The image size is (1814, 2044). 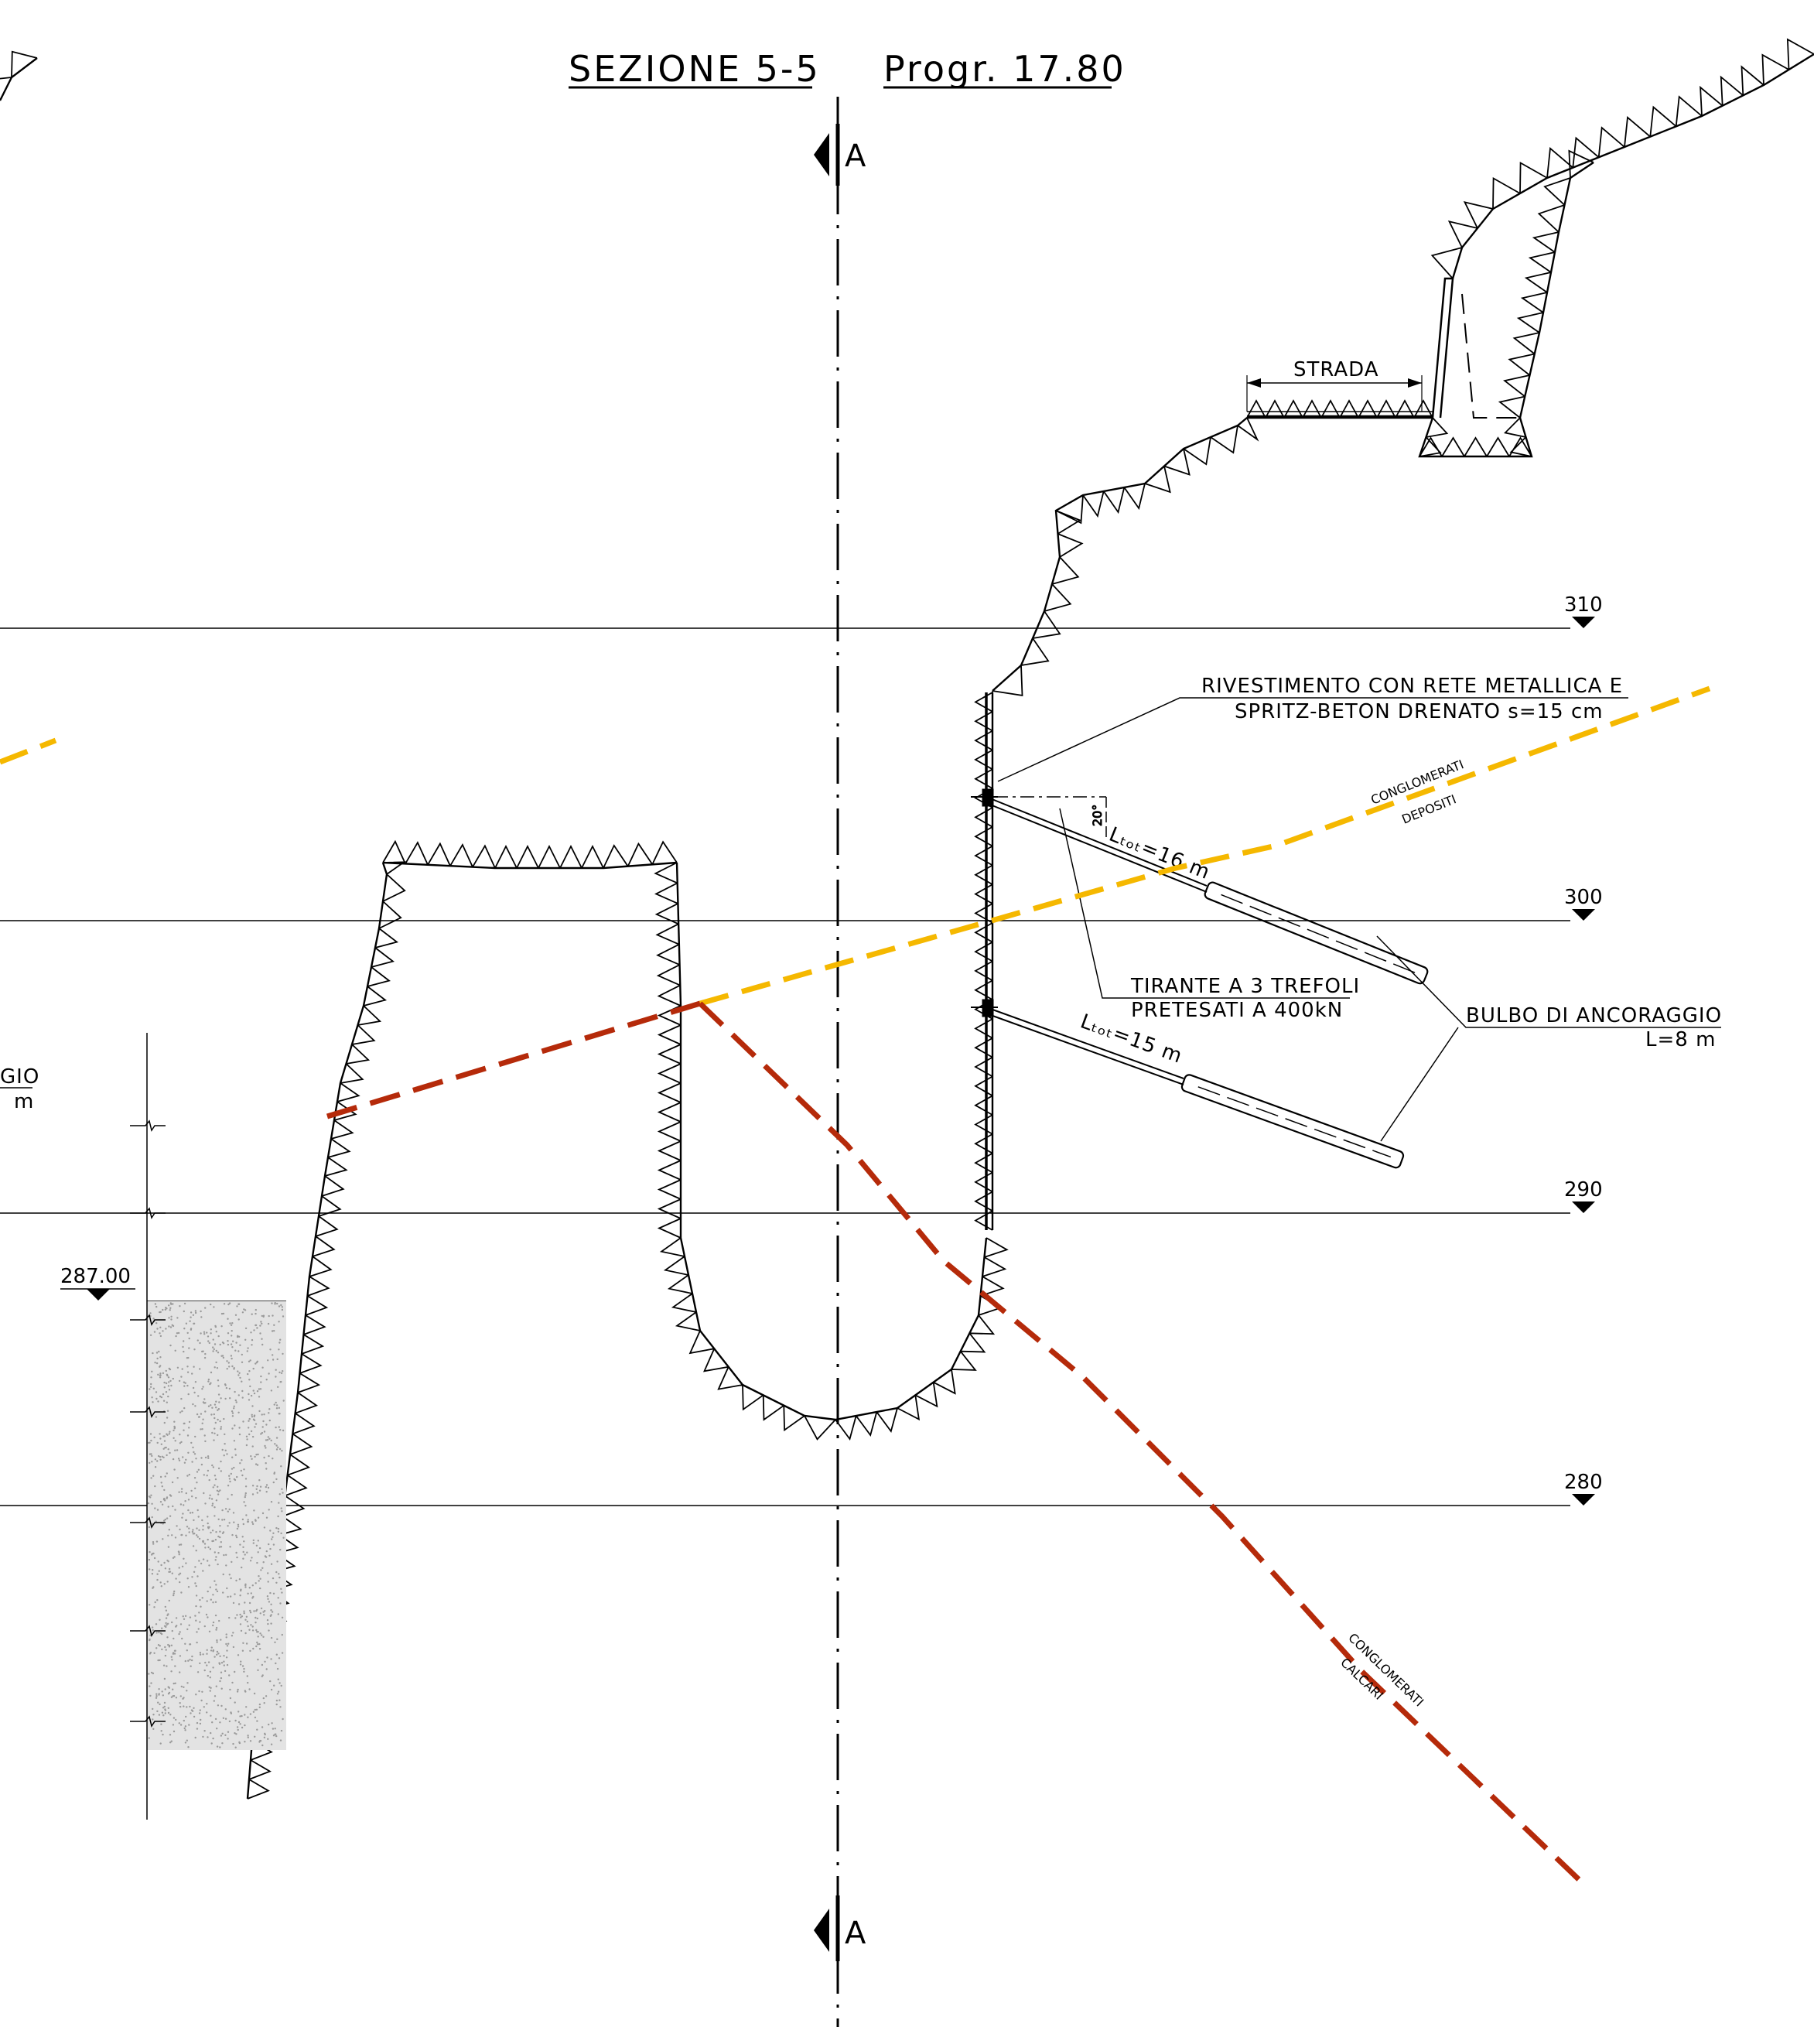 What do you see at coordinates (1583, 1500) in the screenshot?
I see `elevation-marker-280-icon` at bounding box center [1583, 1500].